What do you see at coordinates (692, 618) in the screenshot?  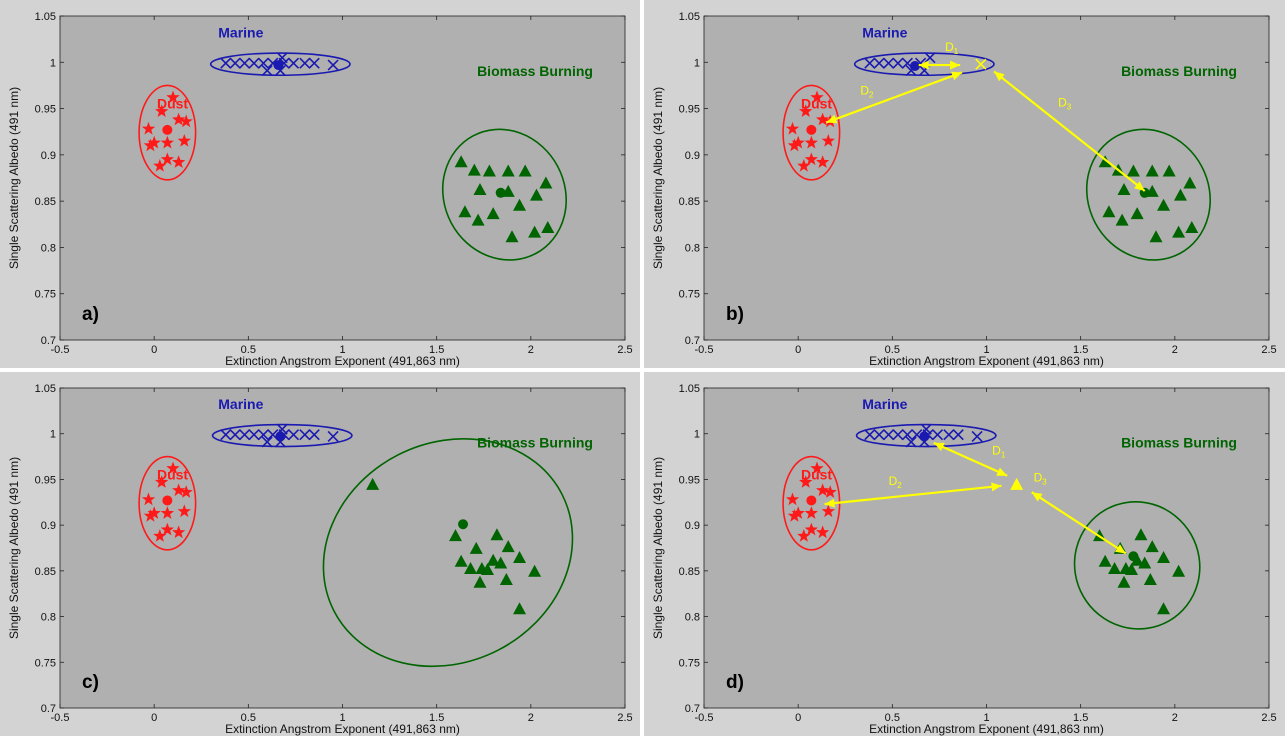 I see `y-tick-label: 0.8` at bounding box center [692, 618].